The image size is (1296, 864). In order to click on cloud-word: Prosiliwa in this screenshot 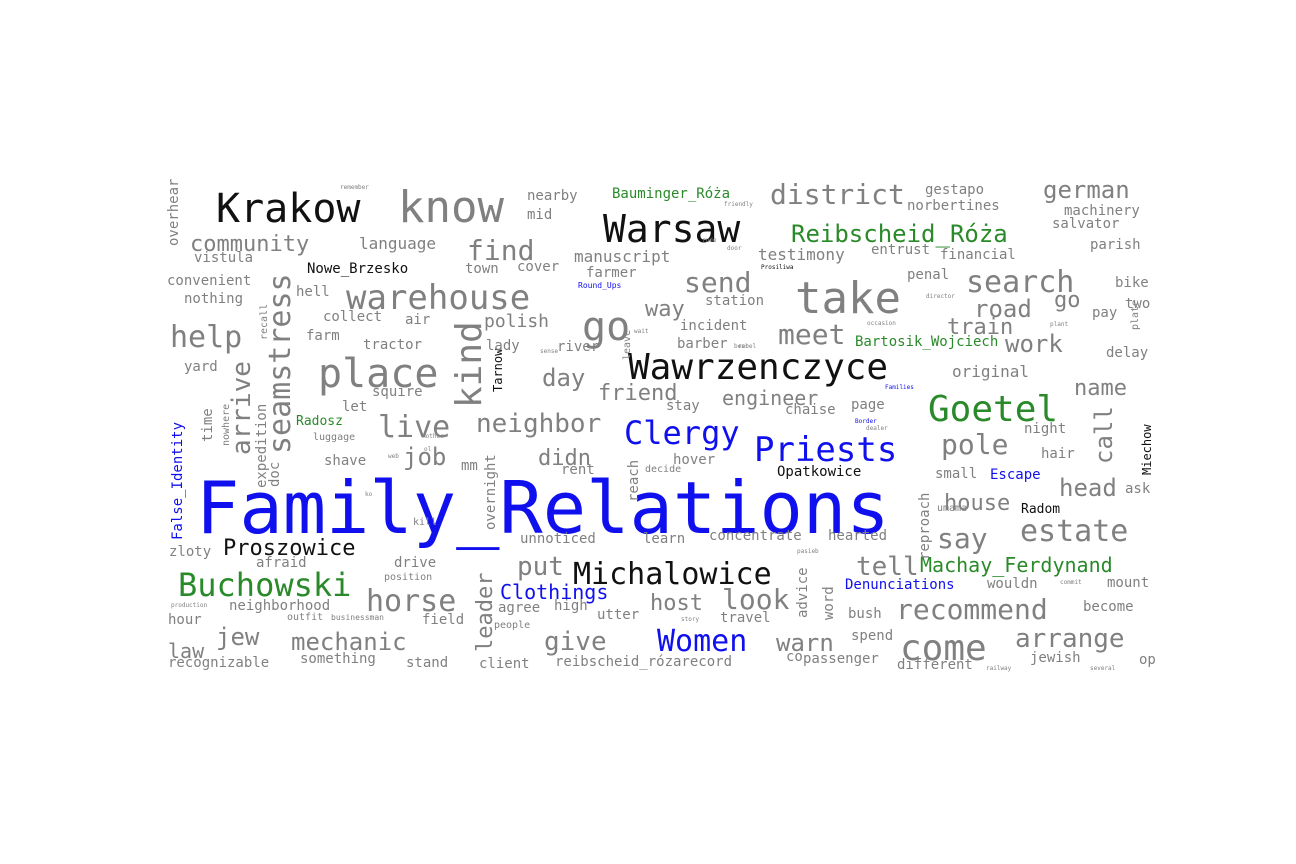, I will do `click(777, 267)`.